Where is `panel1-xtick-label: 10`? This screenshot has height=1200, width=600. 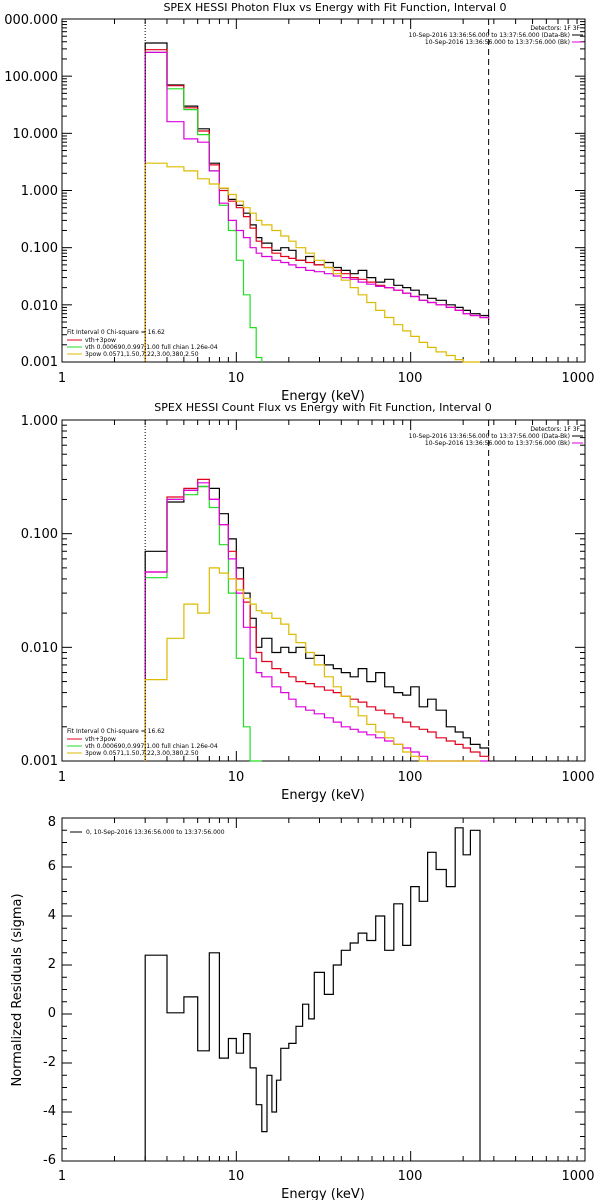
panel1-xtick-label: 10 is located at coordinates (236, 378).